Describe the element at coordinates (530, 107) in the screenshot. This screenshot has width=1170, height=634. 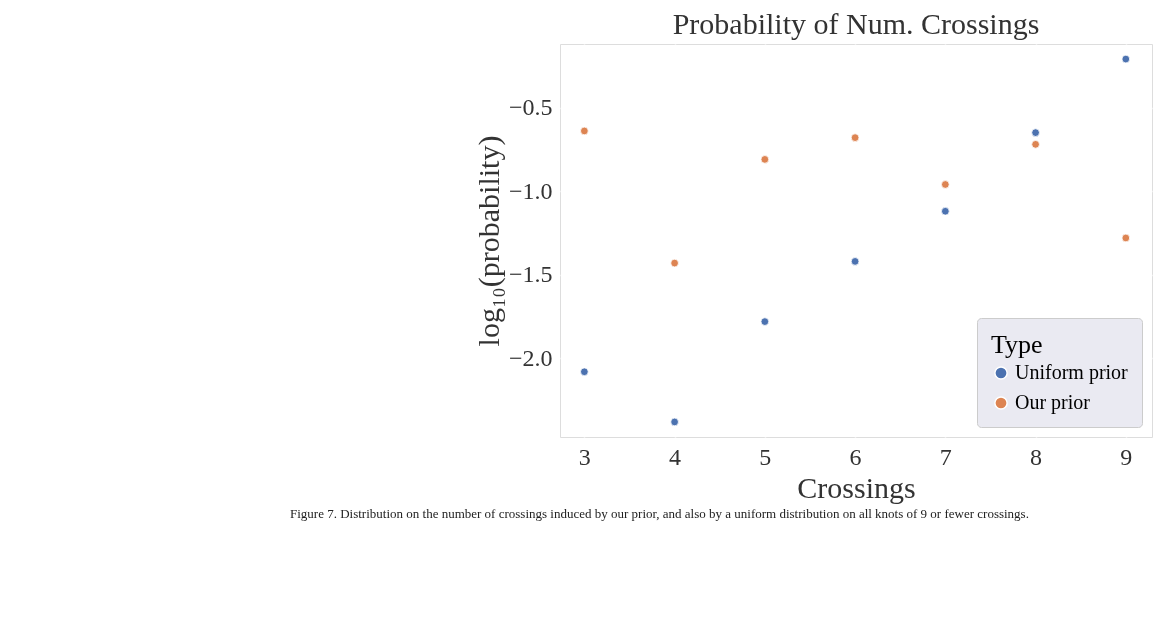
I see `y-tick-label: −0.5` at that location.